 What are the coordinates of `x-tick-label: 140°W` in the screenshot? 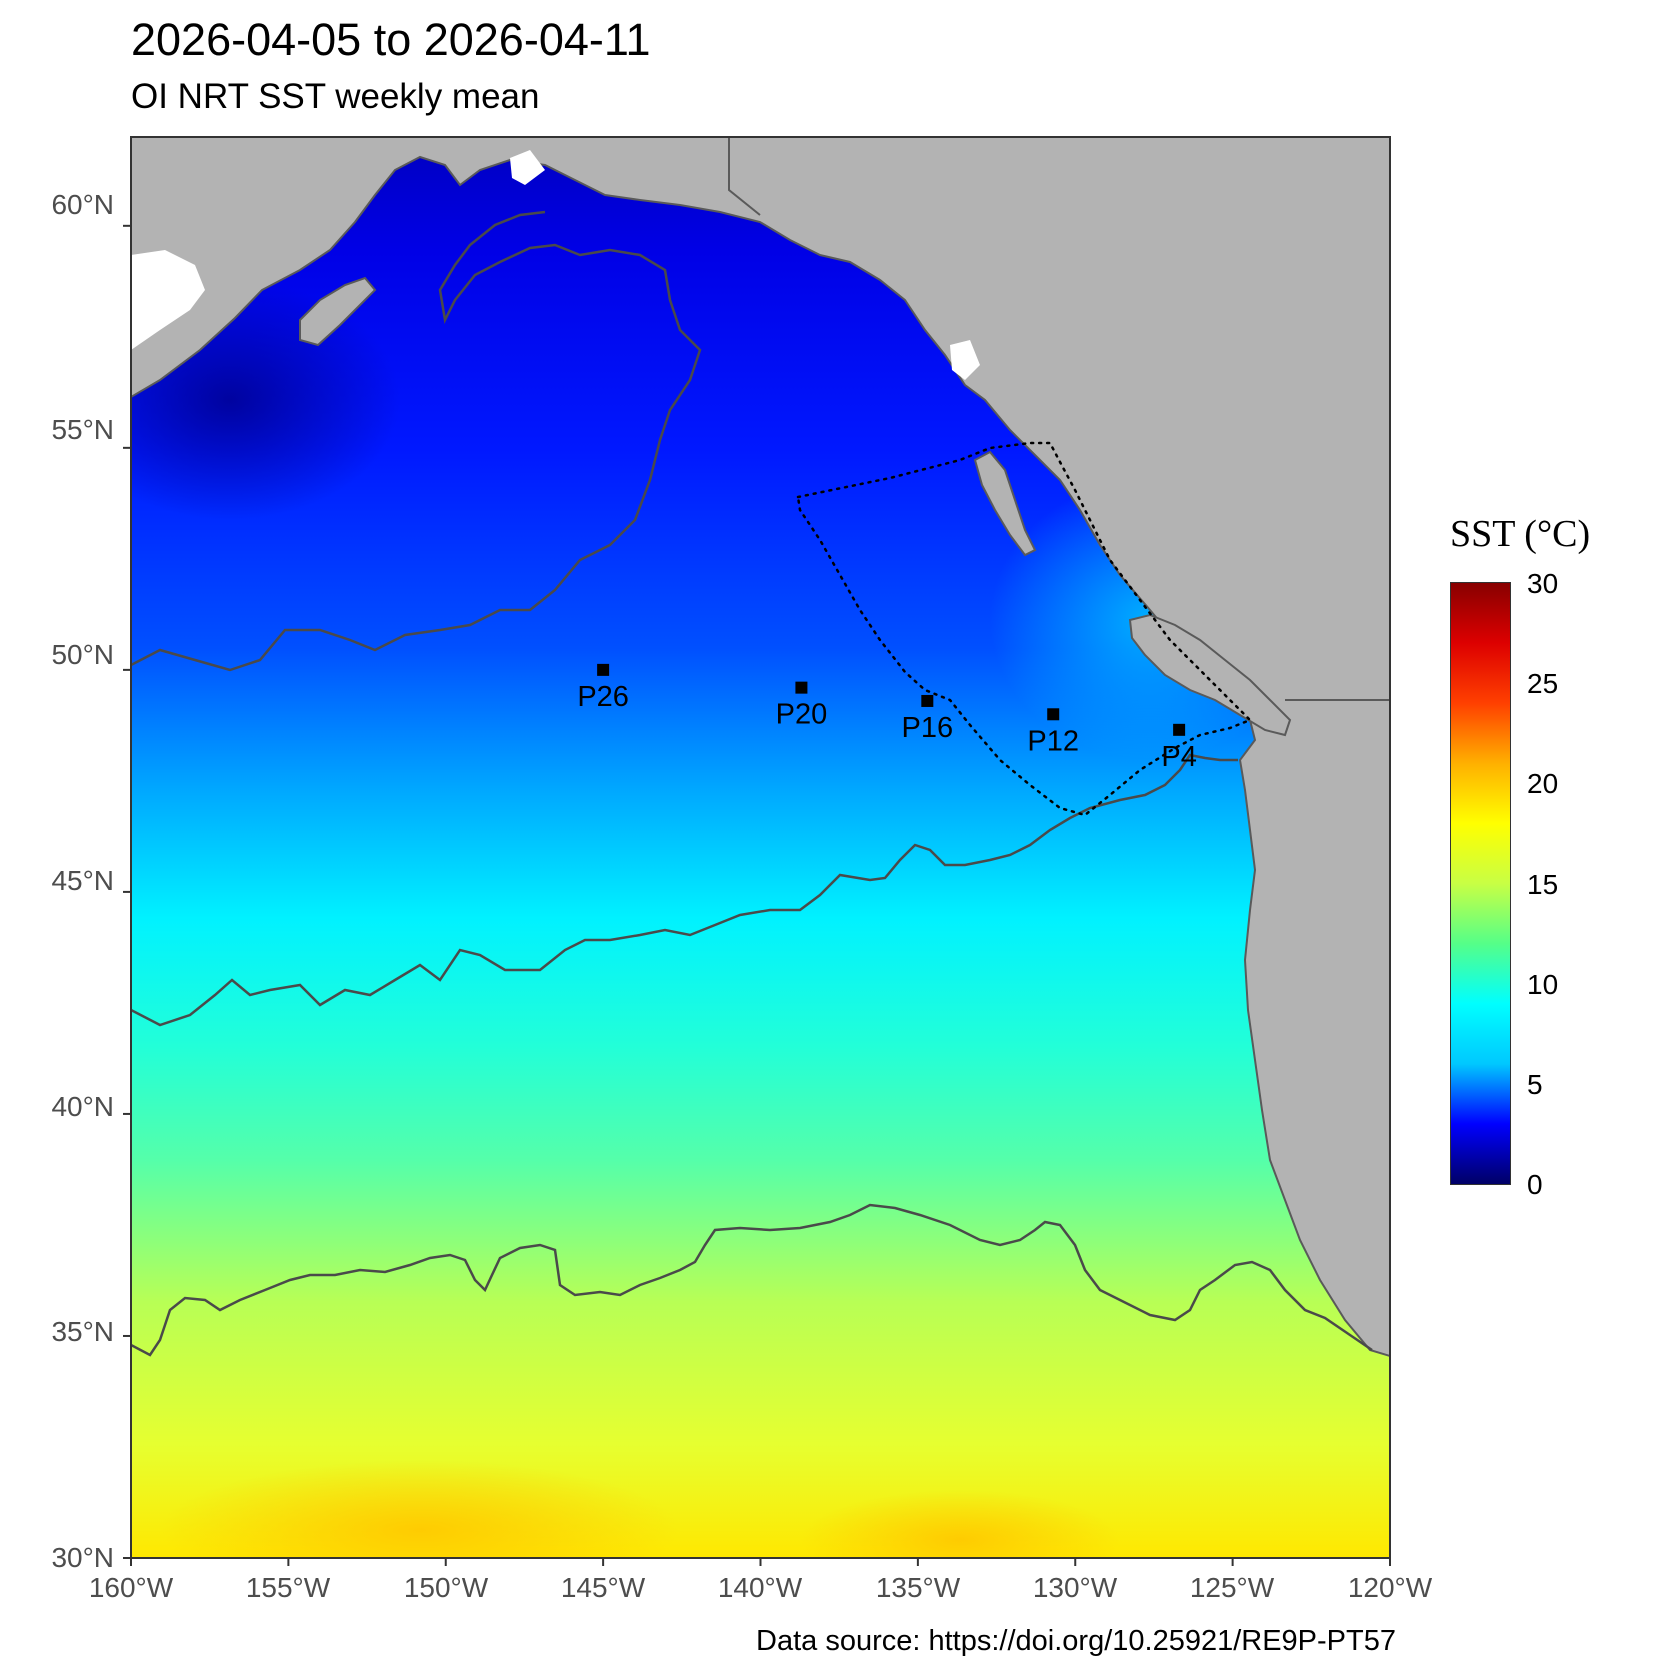 It's located at (760, 1587).